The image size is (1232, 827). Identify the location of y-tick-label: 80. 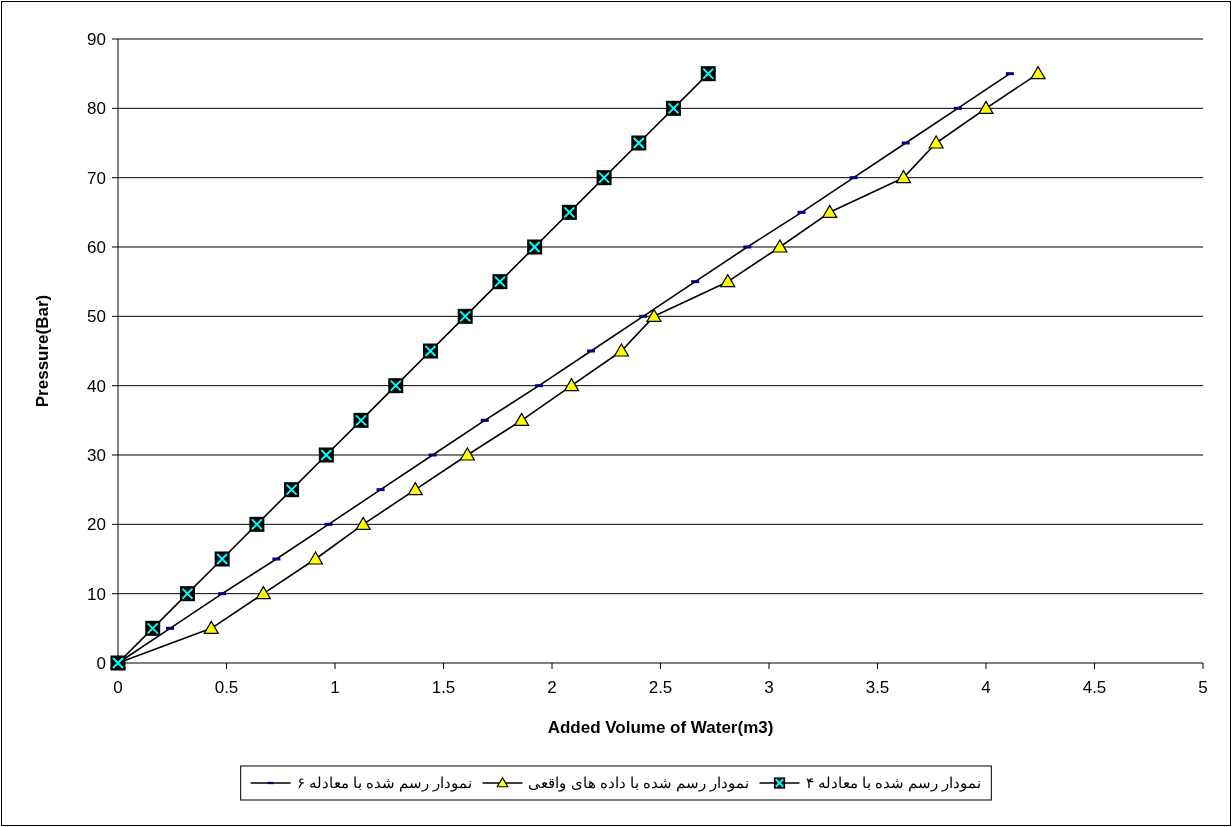
(96, 109).